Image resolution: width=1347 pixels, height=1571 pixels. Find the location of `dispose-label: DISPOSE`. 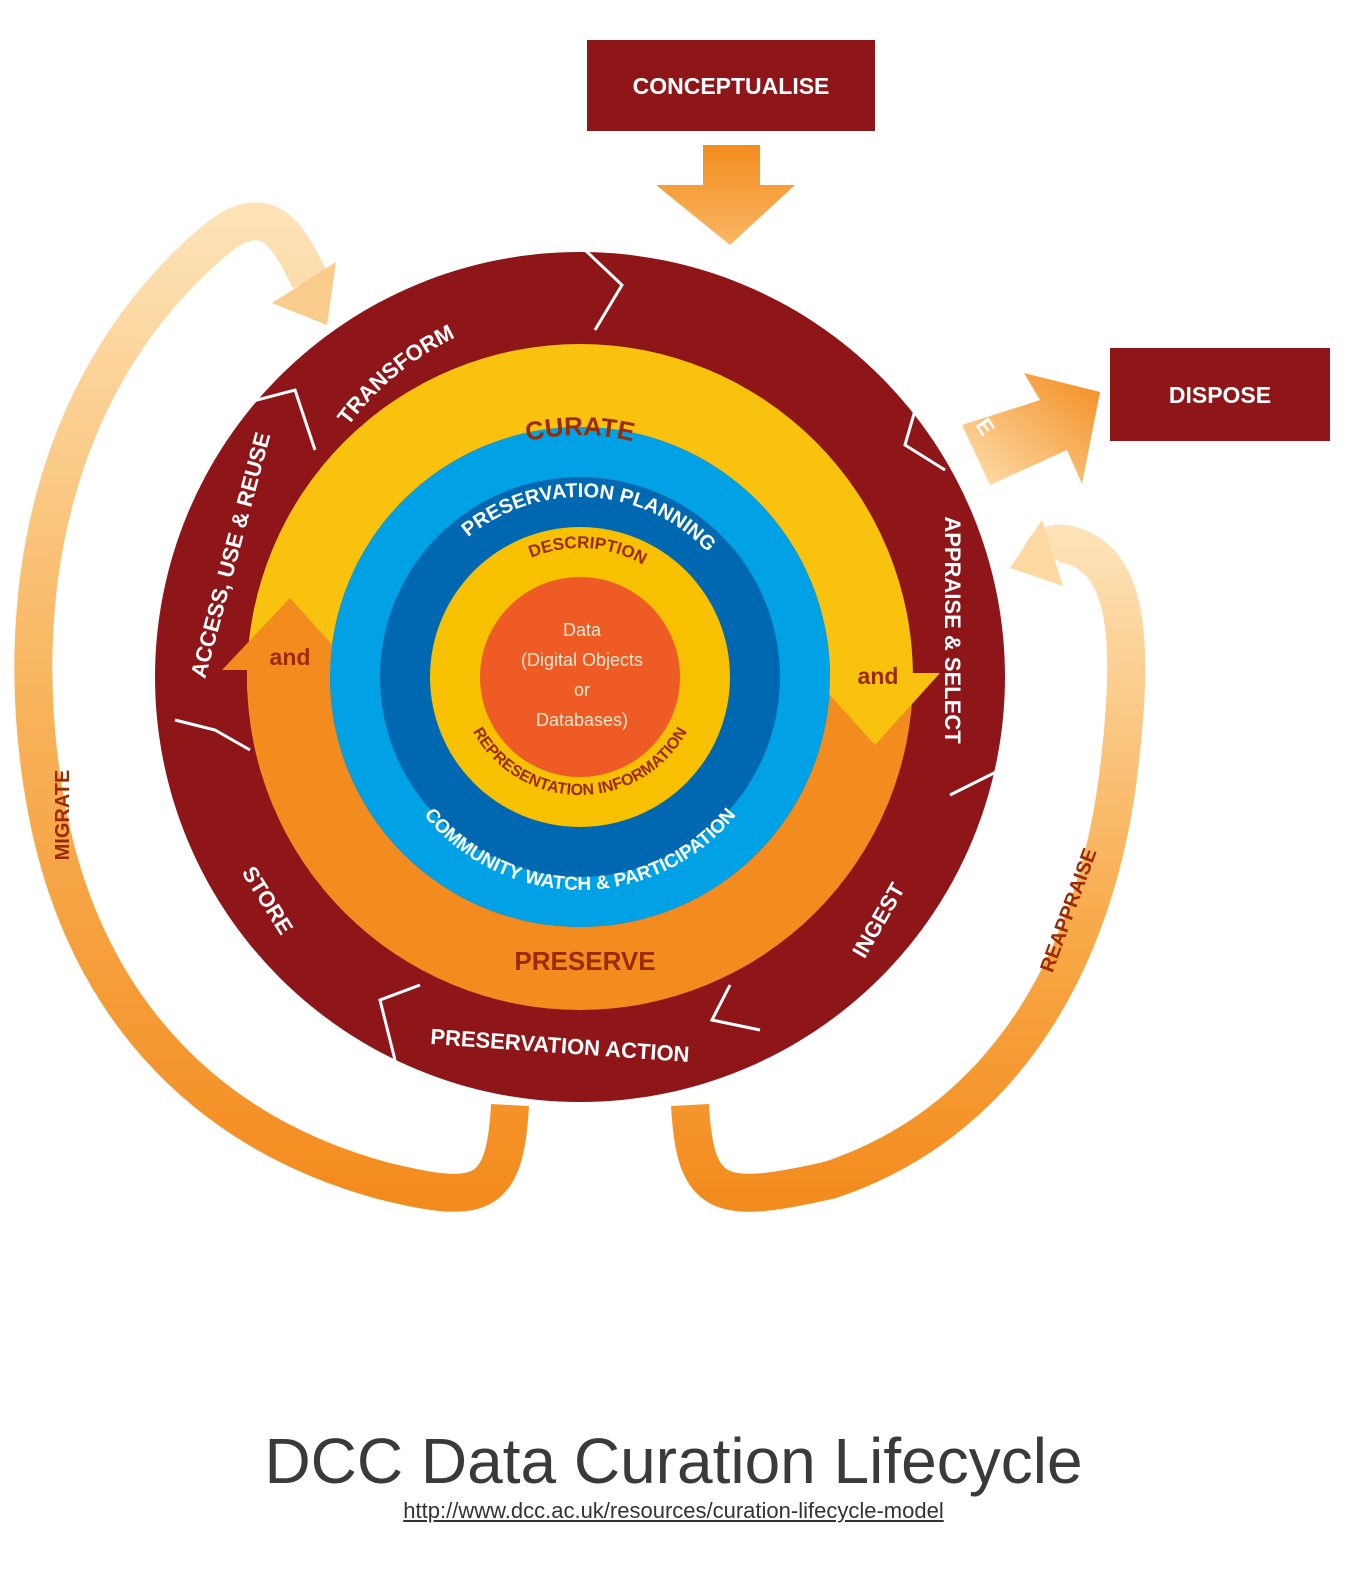

dispose-label: DISPOSE is located at coordinates (1220, 395).